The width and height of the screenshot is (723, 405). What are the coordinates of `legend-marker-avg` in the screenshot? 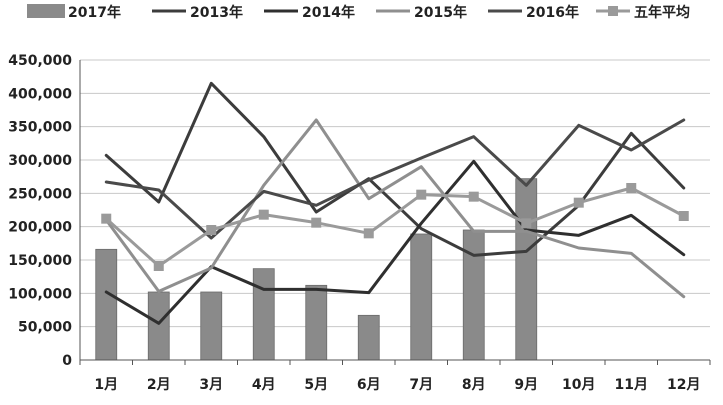 It's located at (613, 11).